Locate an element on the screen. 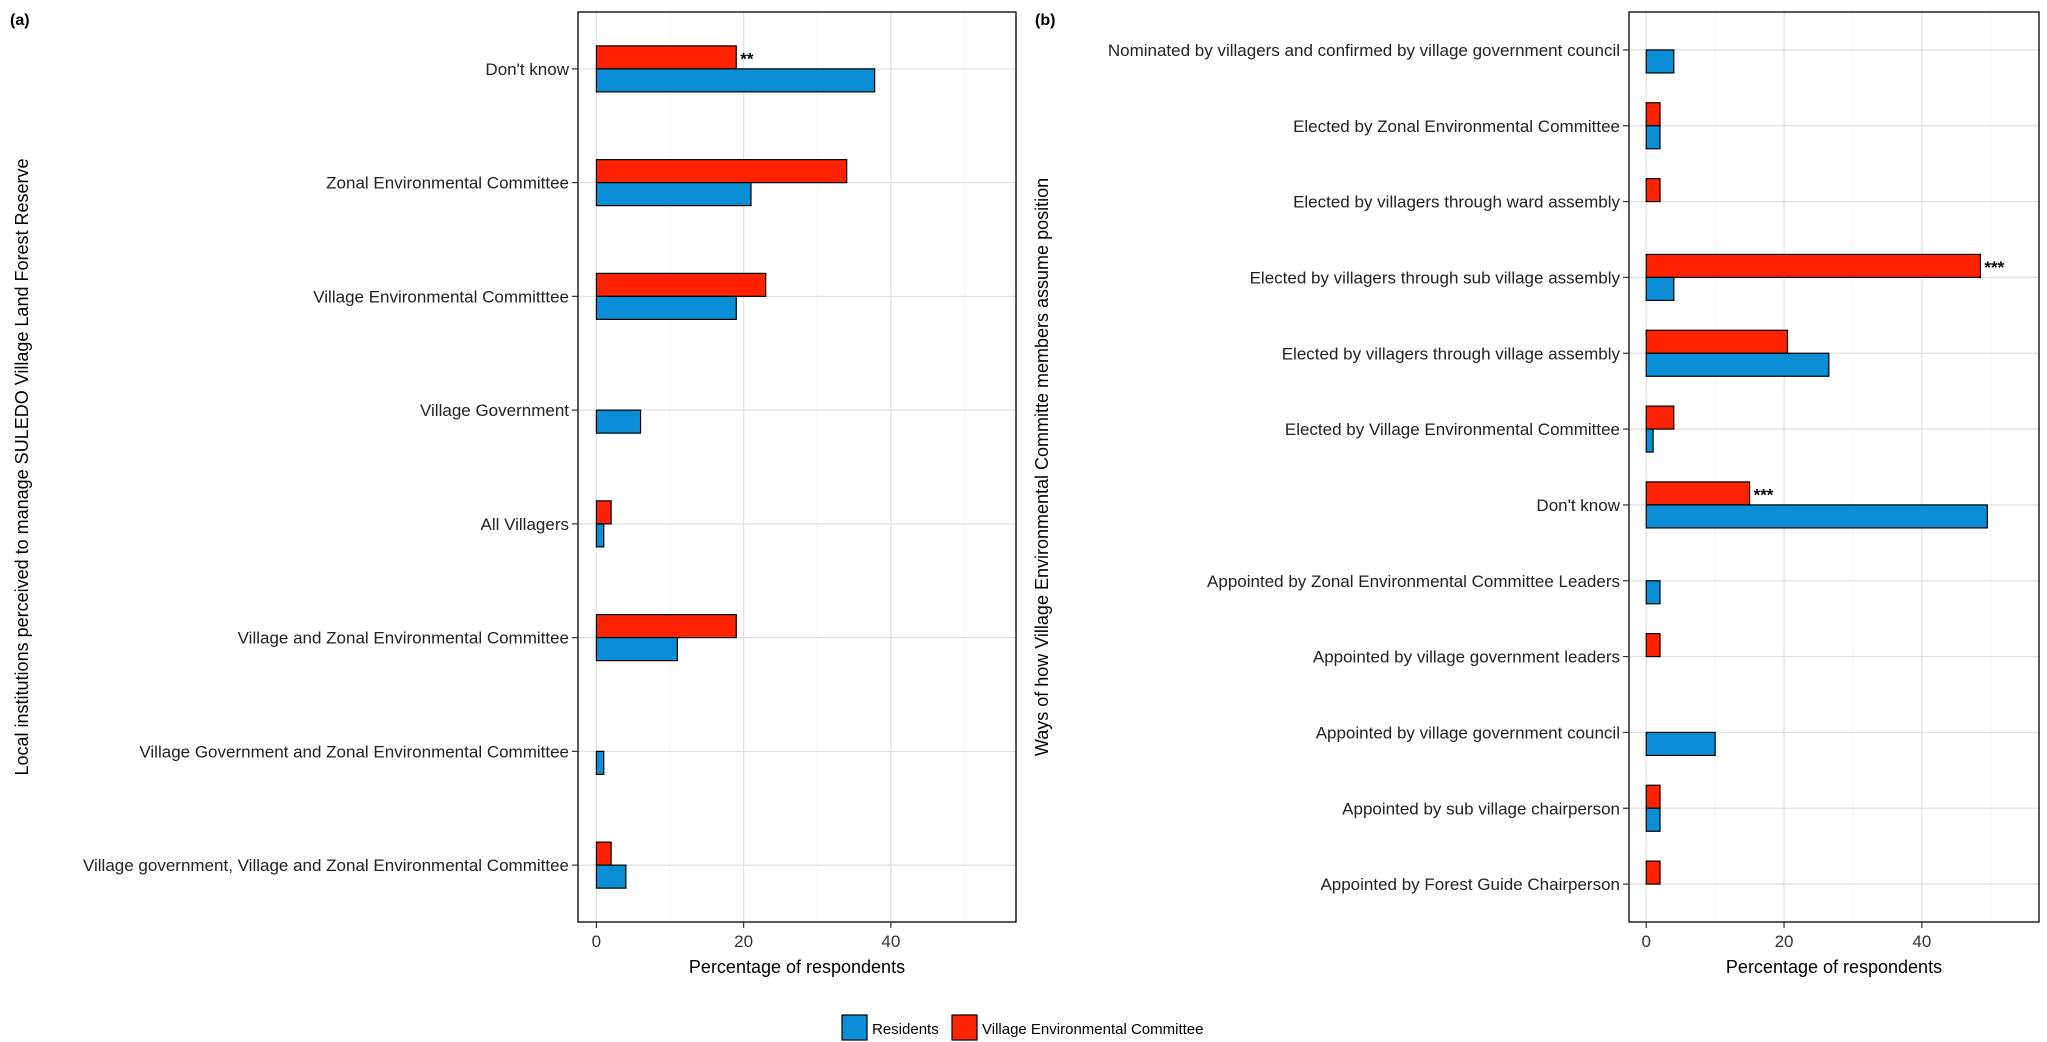 The image size is (2047, 1042). y-tick-label: All Villagers is located at coordinates (524, 524).